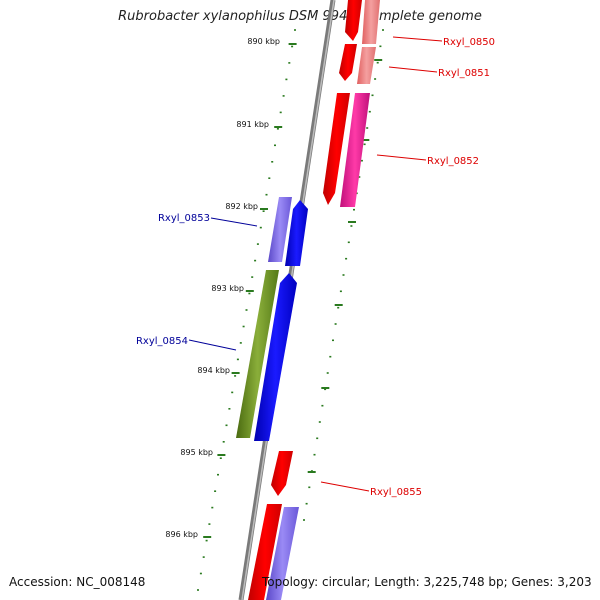 This screenshot has height=600, width=600. Describe the element at coordinates (263, 41) in the screenshot. I see `tick-label-890-kbp: 890 kbp` at that location.